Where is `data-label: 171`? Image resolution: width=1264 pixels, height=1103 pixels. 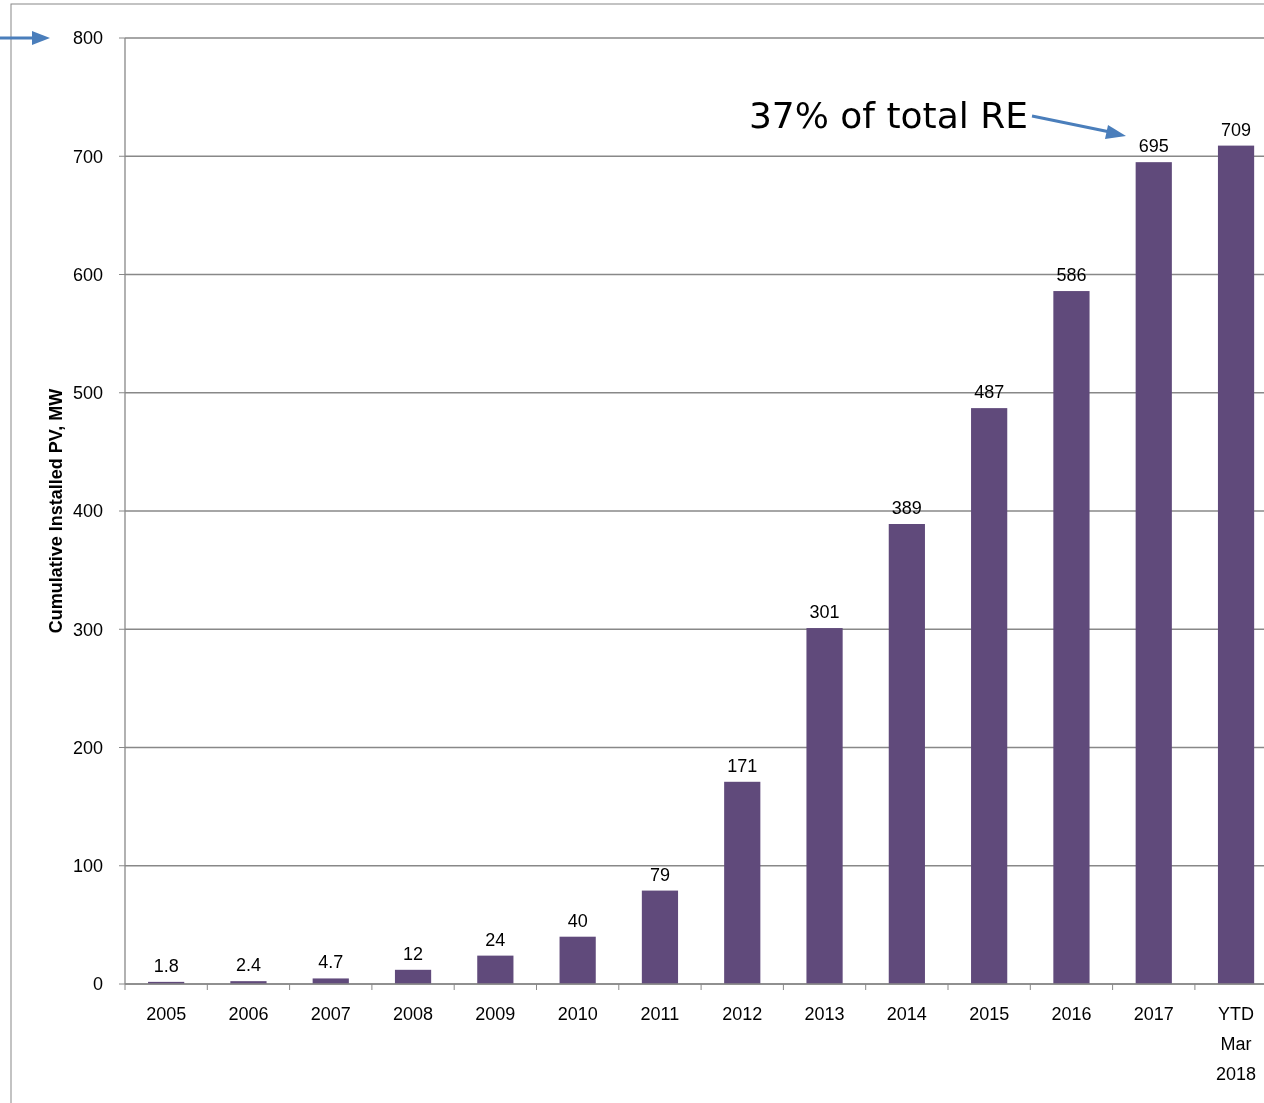 data-label: 171 is located at coordinates (742, 765).